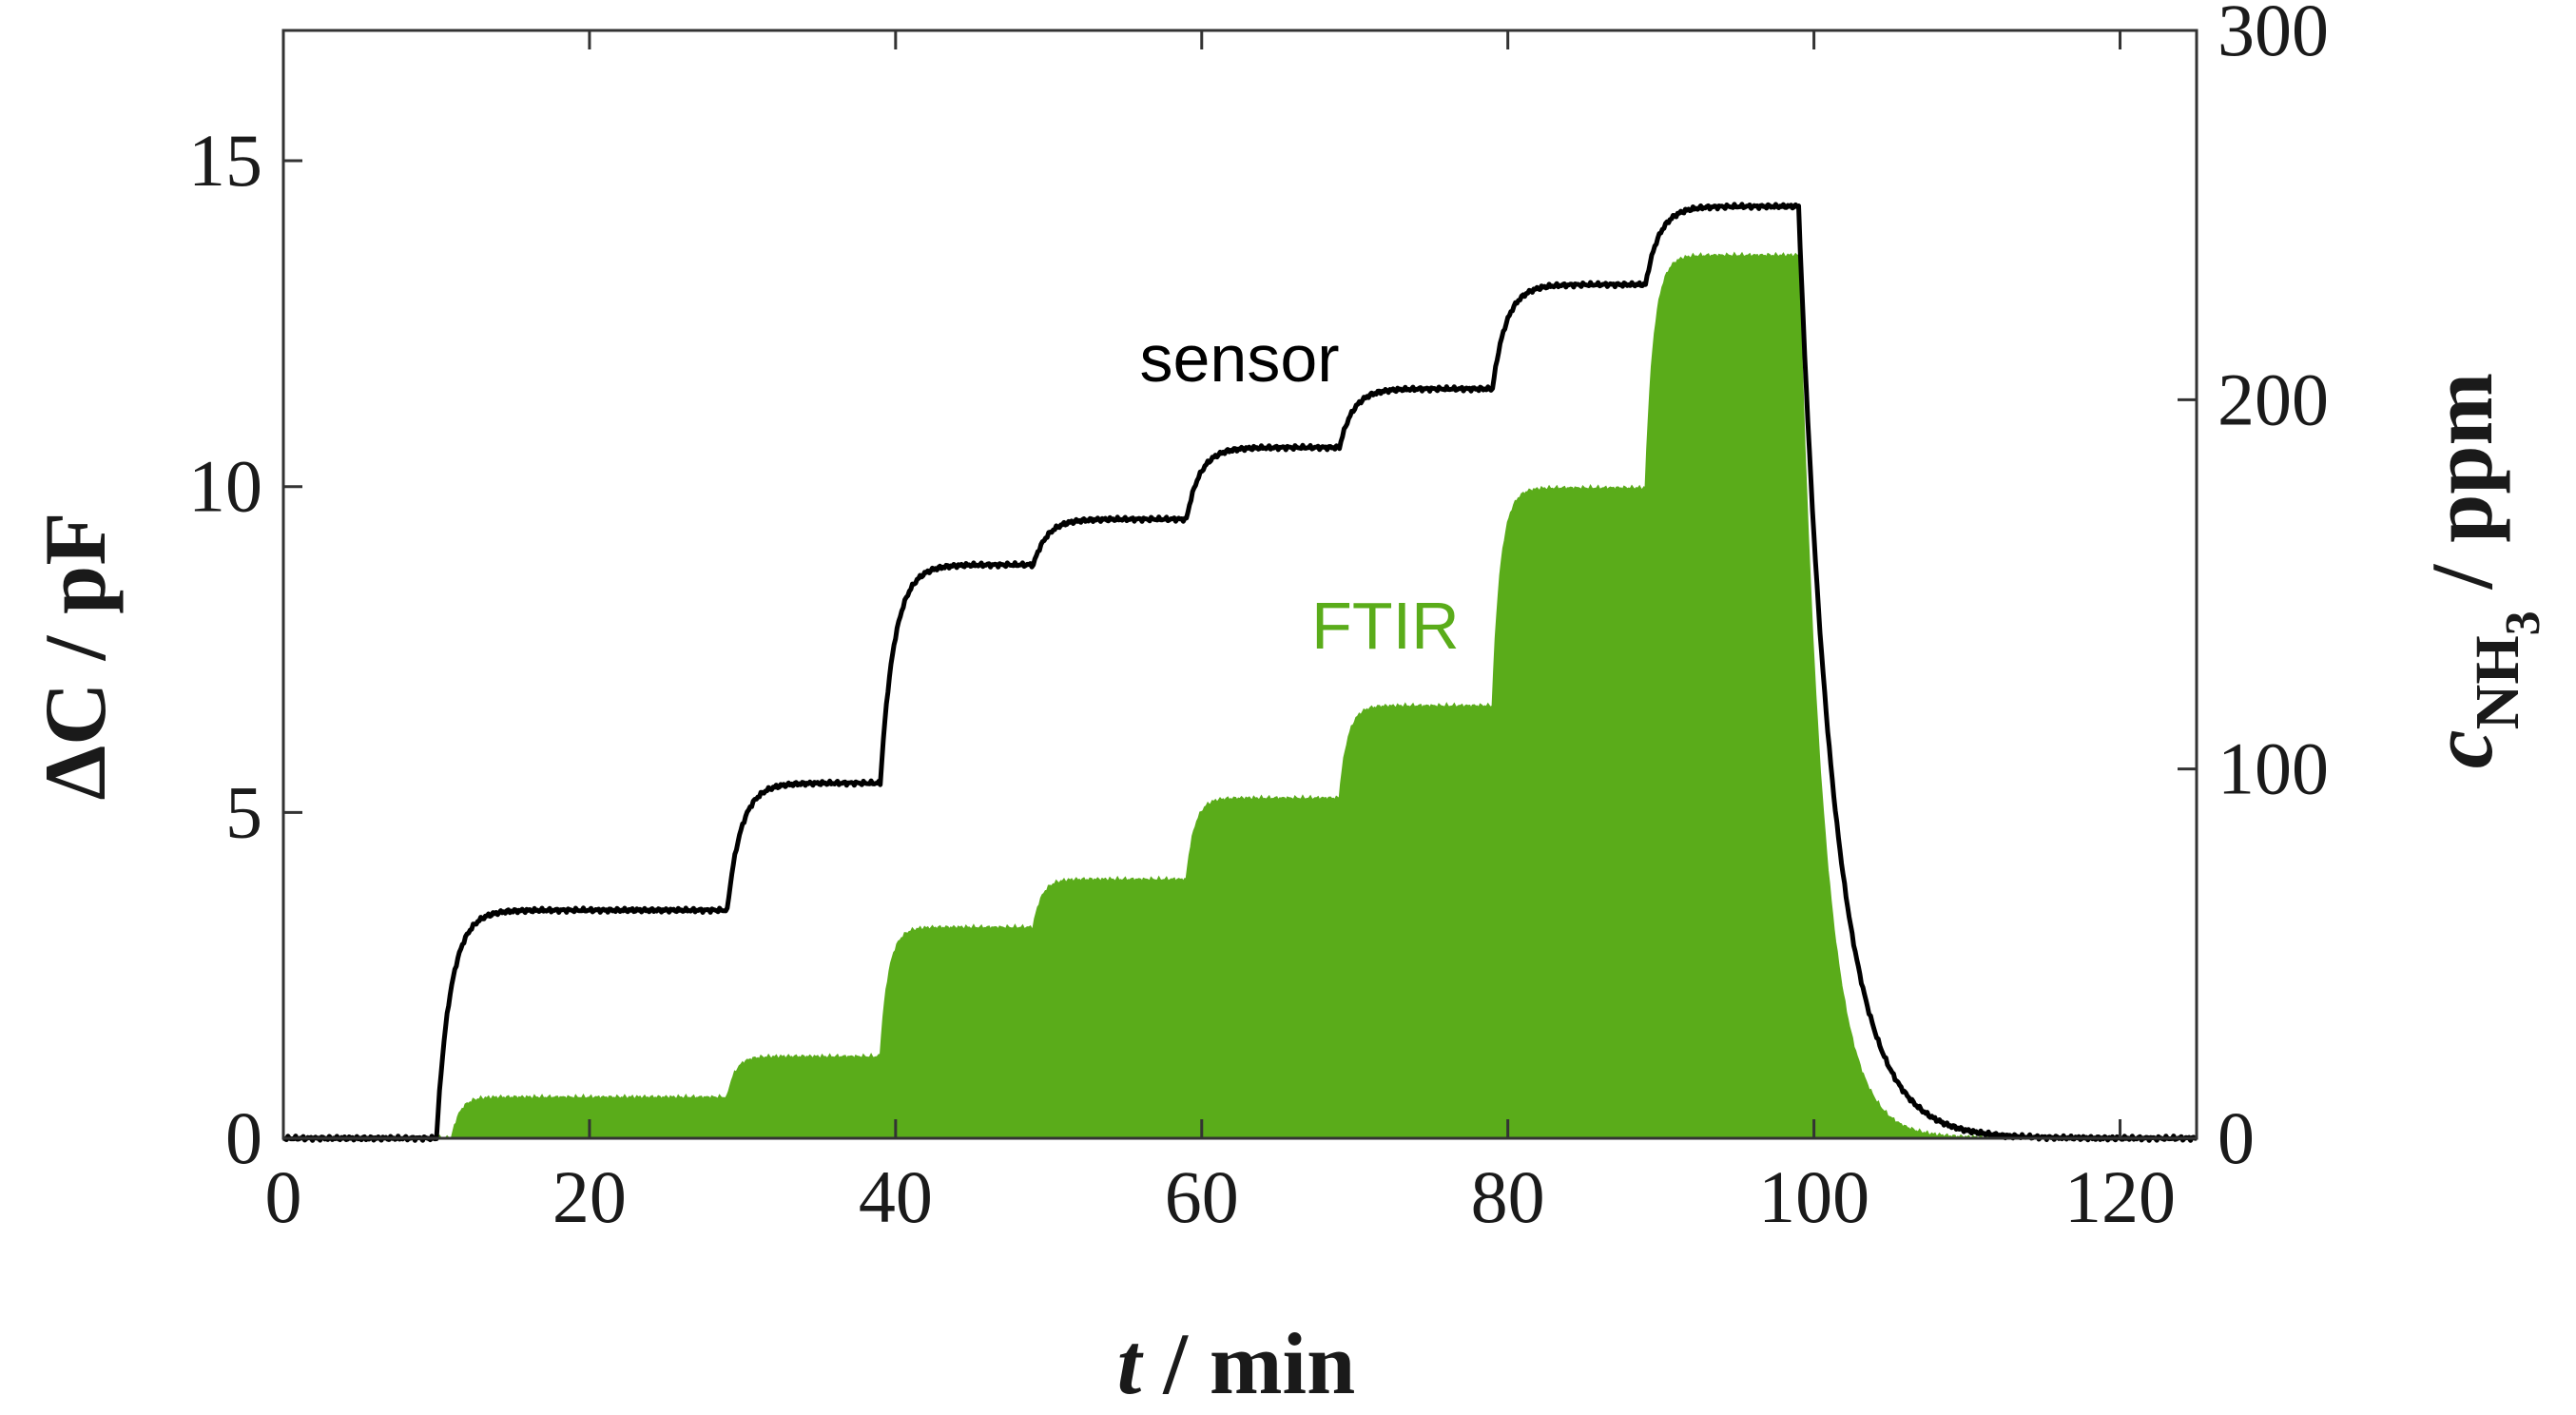  What do you see at coordinates (1508, 1196) in the screenshot?
I see `x-tick-label: 80` at bounding box center [1508, 1196].